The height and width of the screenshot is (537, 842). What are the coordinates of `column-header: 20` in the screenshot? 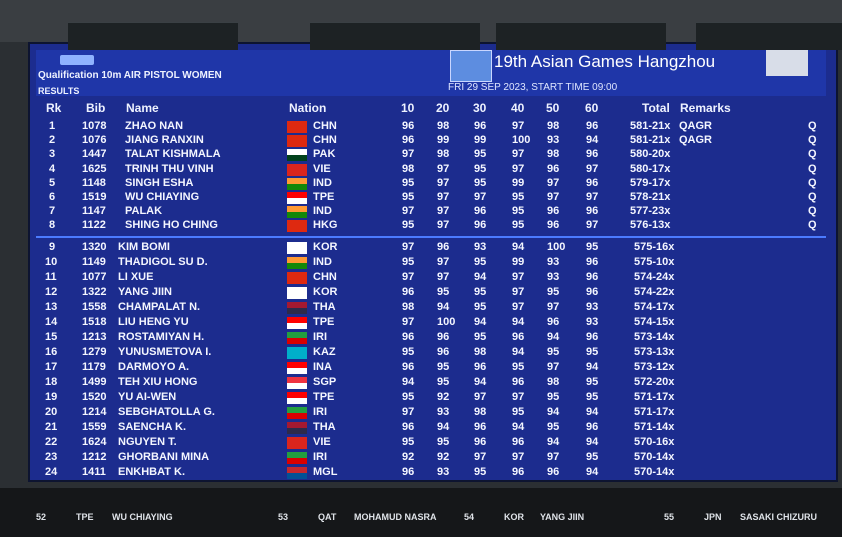 It's located at (443, 108).